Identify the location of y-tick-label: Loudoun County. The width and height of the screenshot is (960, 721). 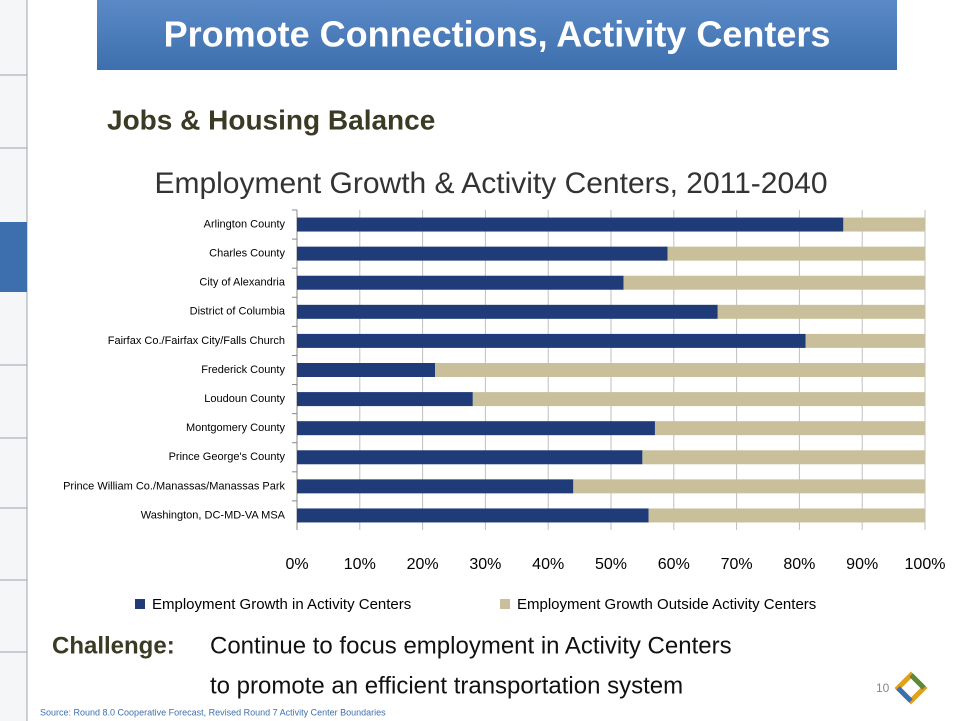
(244, 399).